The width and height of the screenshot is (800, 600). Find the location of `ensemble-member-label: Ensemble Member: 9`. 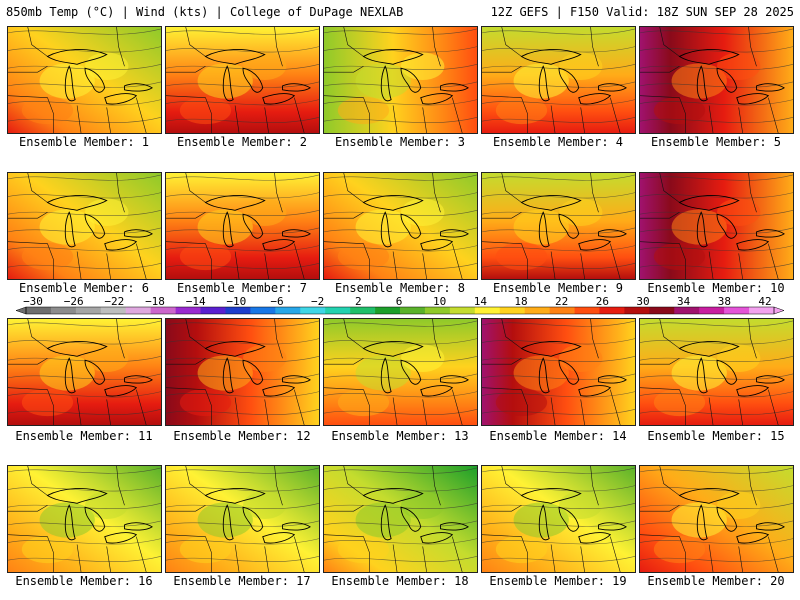

ensemble-member-label: Ensemble Member: 9 is located at coordinates (558, 288).